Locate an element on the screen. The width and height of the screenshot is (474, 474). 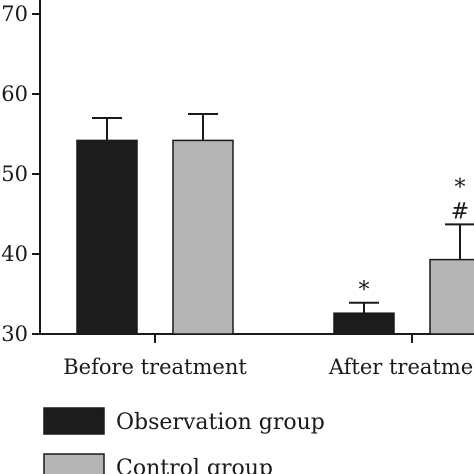
y-tick-group: 30 40 50 60 70 is located at coordinates (20, 174).